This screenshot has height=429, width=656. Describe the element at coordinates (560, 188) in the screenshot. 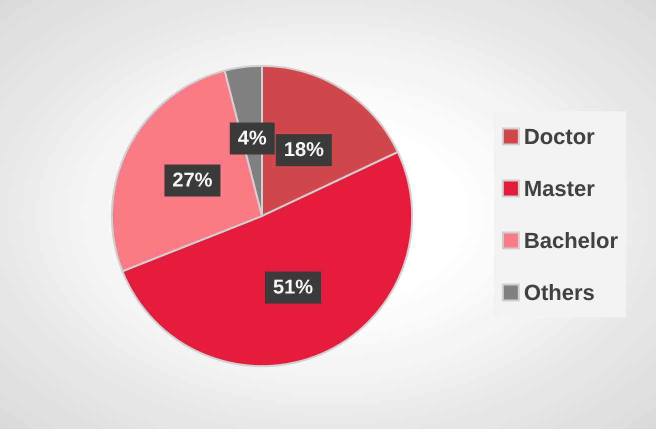

I see `legend-label: Master` at that location.